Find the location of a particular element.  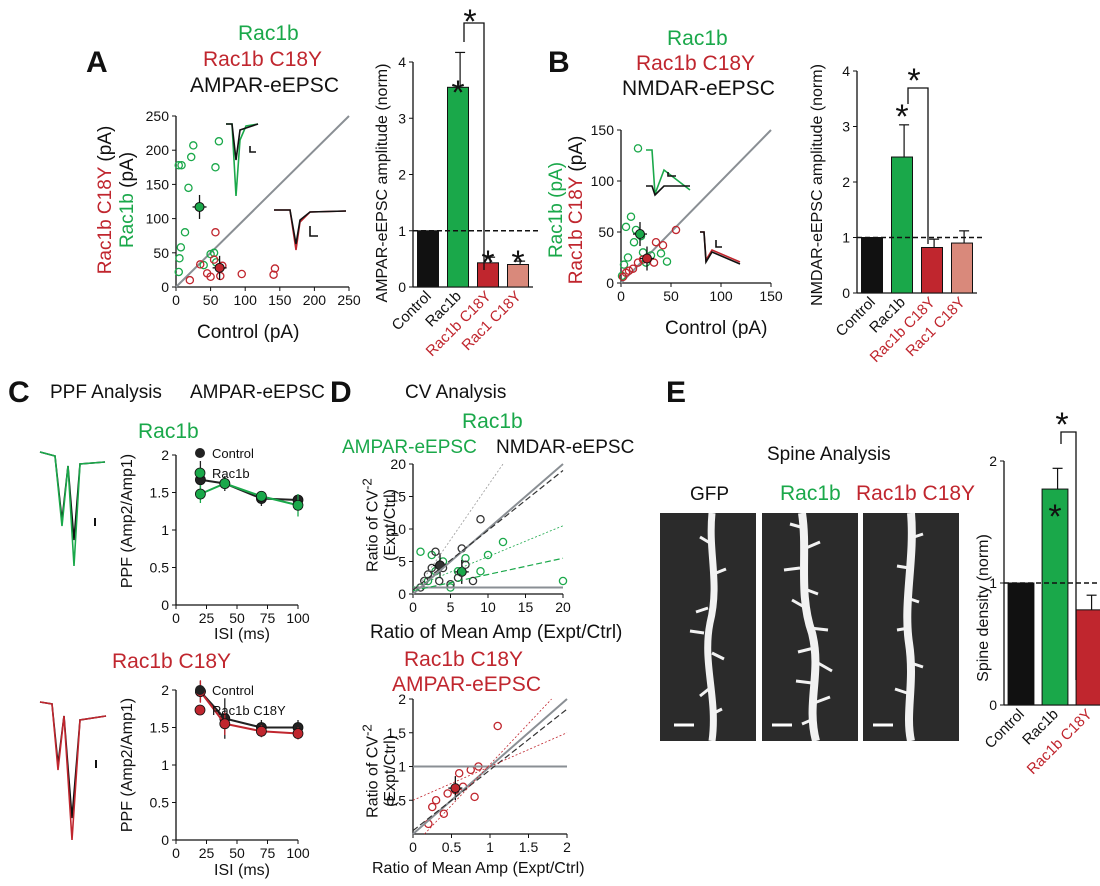

d-top-ytick-label: 5 is located at coordinates (402, 562).